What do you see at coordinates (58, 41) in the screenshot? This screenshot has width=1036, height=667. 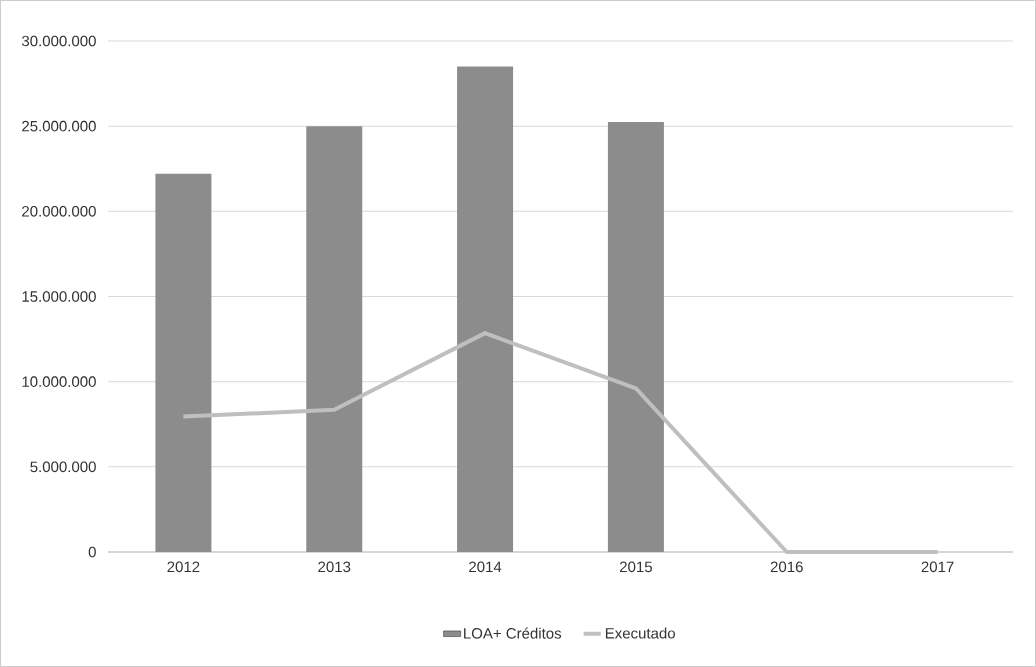 I see `y-tick-label: 30.000.000` at bounding box center [58, 41].